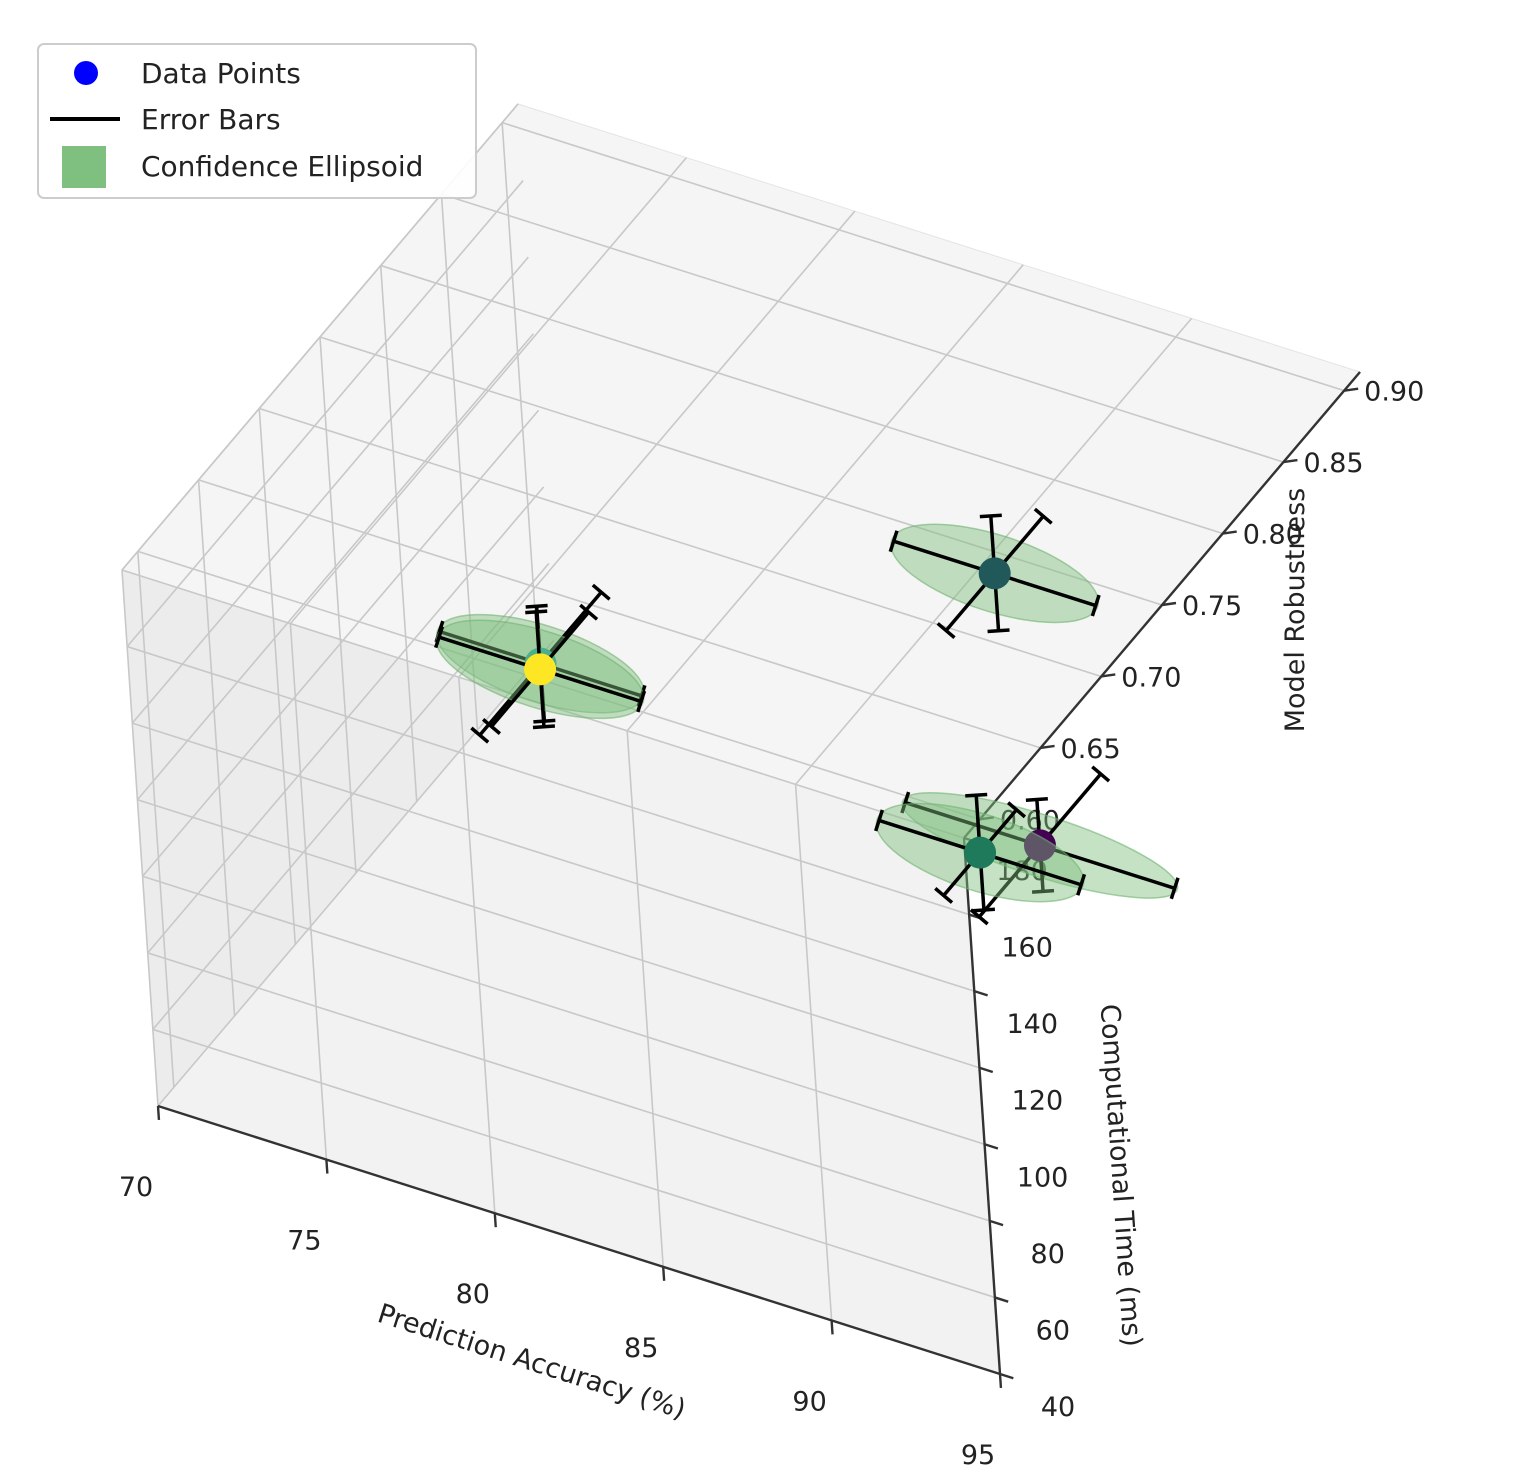  Describe the element at coordinates (136, 1187) in the screenshot. I see `x-tick-label: 70` at that location.